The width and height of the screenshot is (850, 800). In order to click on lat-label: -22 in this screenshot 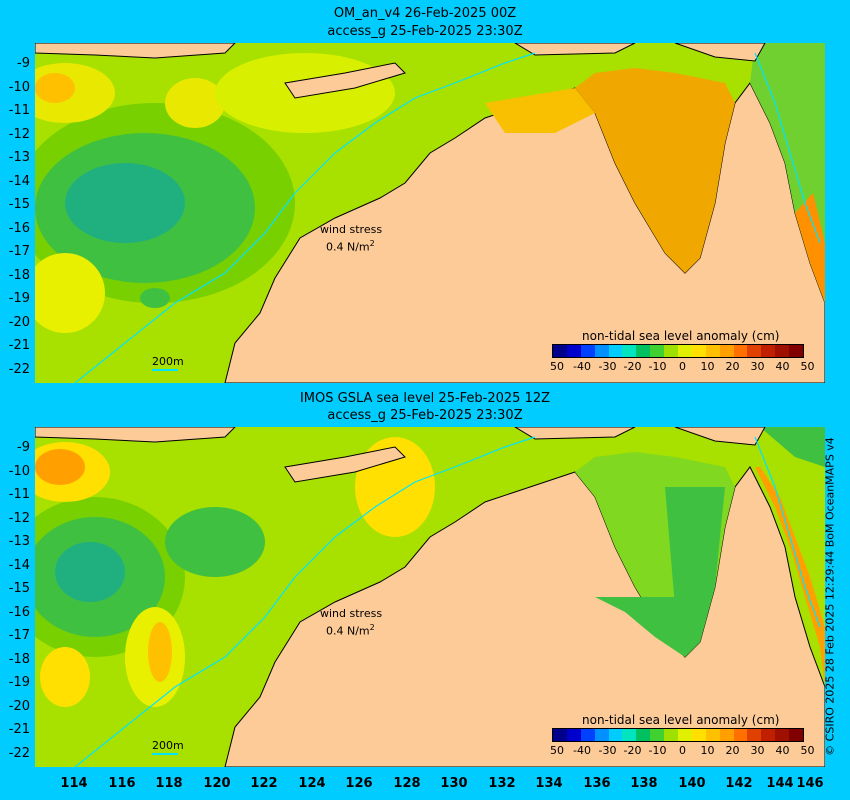, I will do `click(19, 369)`.